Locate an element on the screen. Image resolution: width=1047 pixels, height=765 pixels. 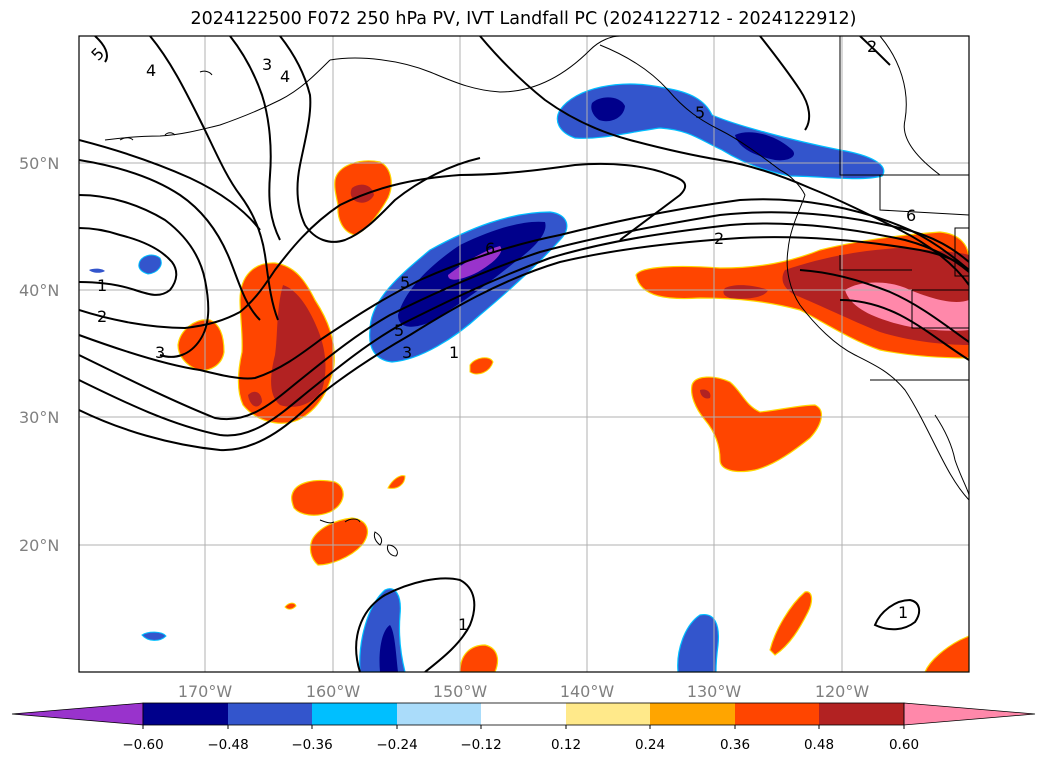
colorbar-extend-low is located at coordinates (77, 714).